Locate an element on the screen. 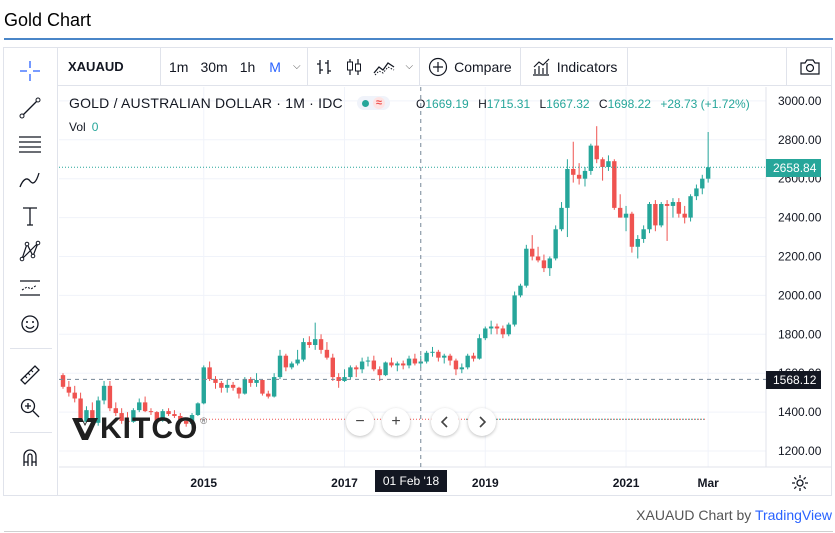 This screenshot has height=533, width=835. prediction-icon is located at coordinates (30, 288).